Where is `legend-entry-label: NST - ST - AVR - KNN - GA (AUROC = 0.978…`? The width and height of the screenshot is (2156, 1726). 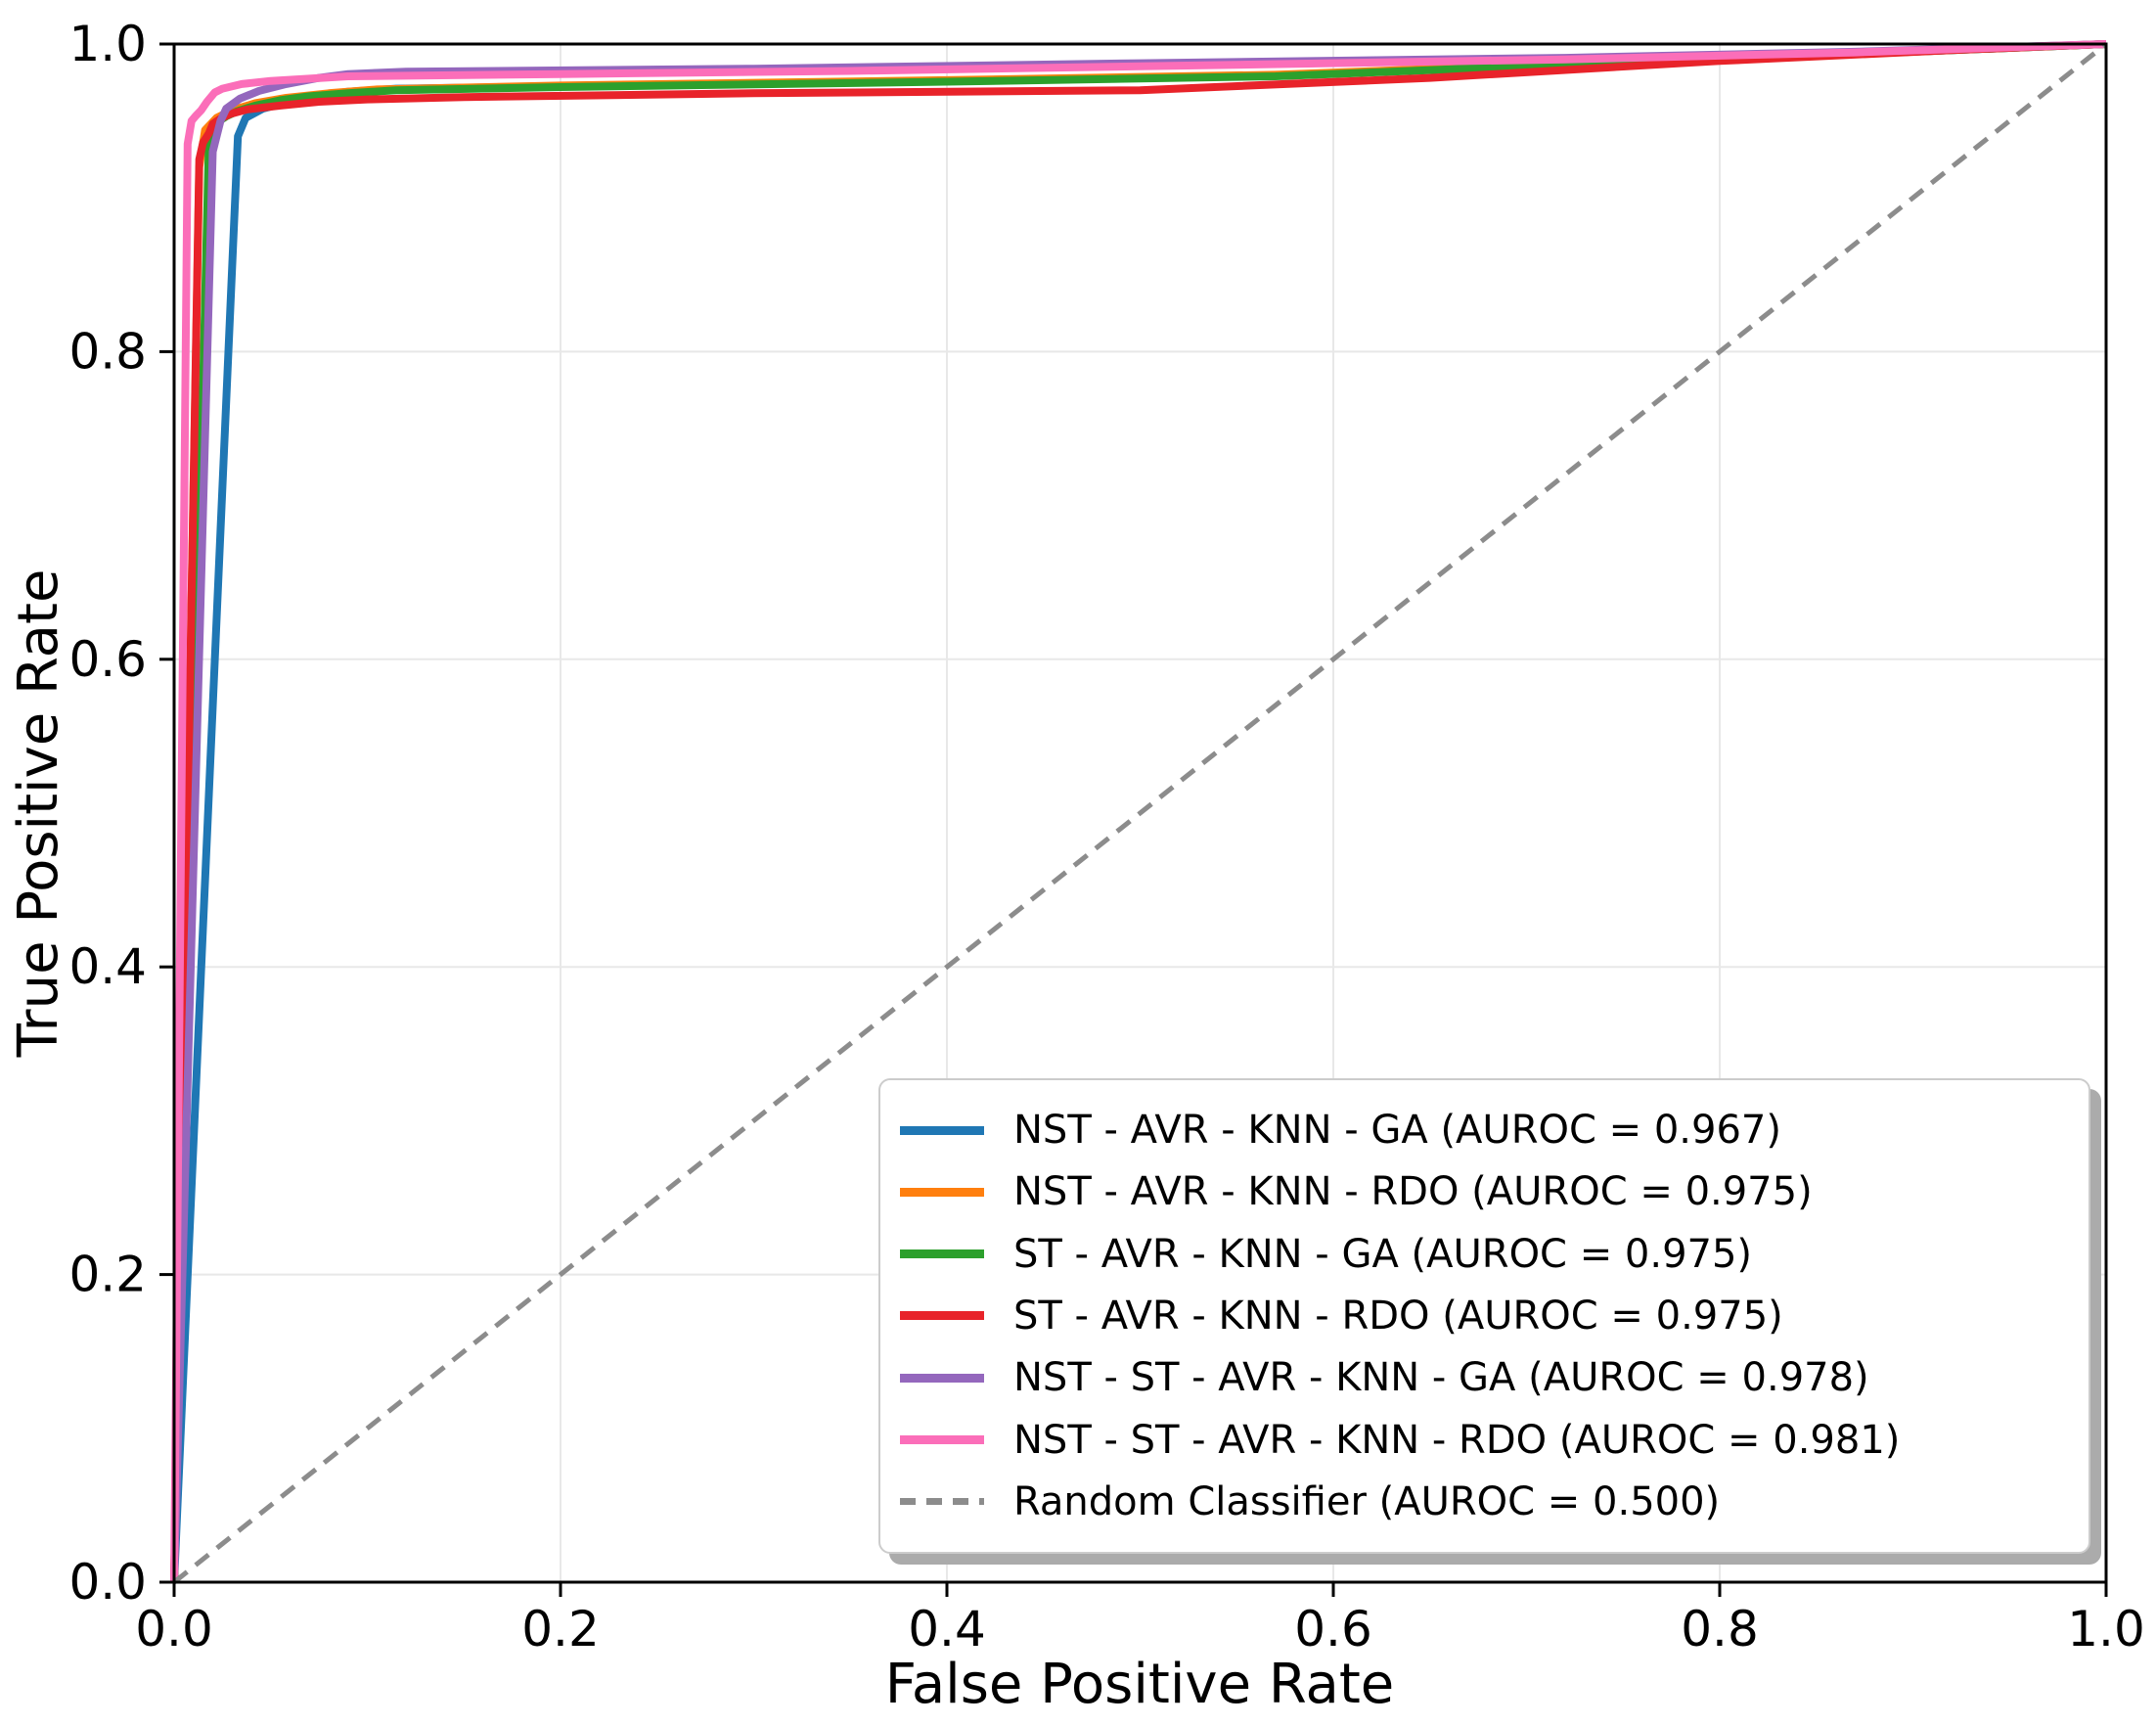
legend-entry-label: NST - ST - AVR - KNN - GA (AUROC = 0.978… is located at coordinates (1441, 1378).